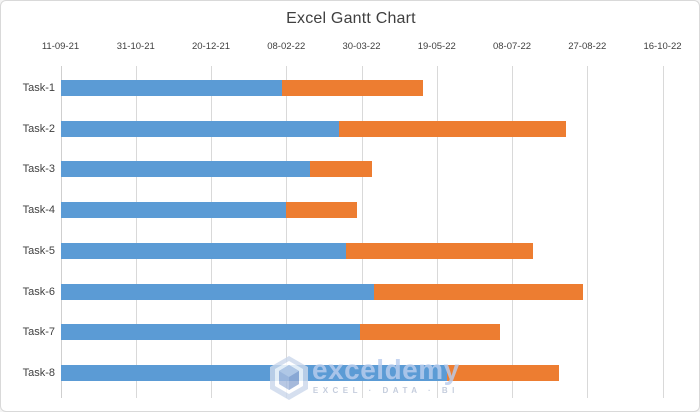 The width and height of the screenshot is (700, 412). What do you see at coordinates (436, 46) in the screenshot?
I see `x-axis-tick-label: 19-05-22` at bounding box center [436, 46].